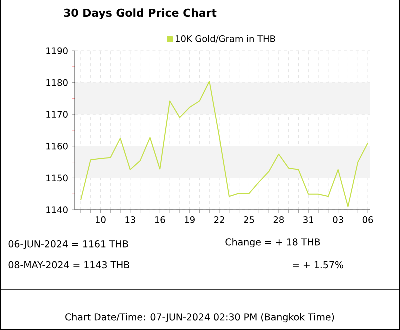 Image resolution: width=400 pixels, height=330 pixels. Describe the element at coordinates (273, 243) in the screenshot. I see `text: Change = + 18 THB` at that location.